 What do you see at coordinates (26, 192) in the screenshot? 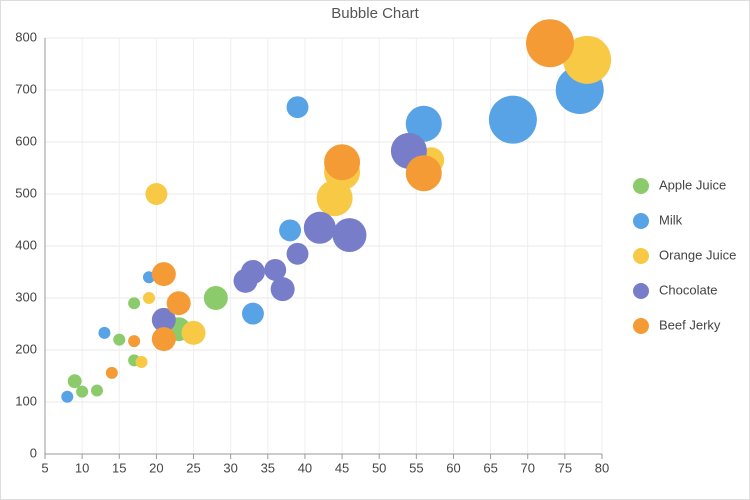
I see `y-tick-label: 500` at bounding box center [26, 192].